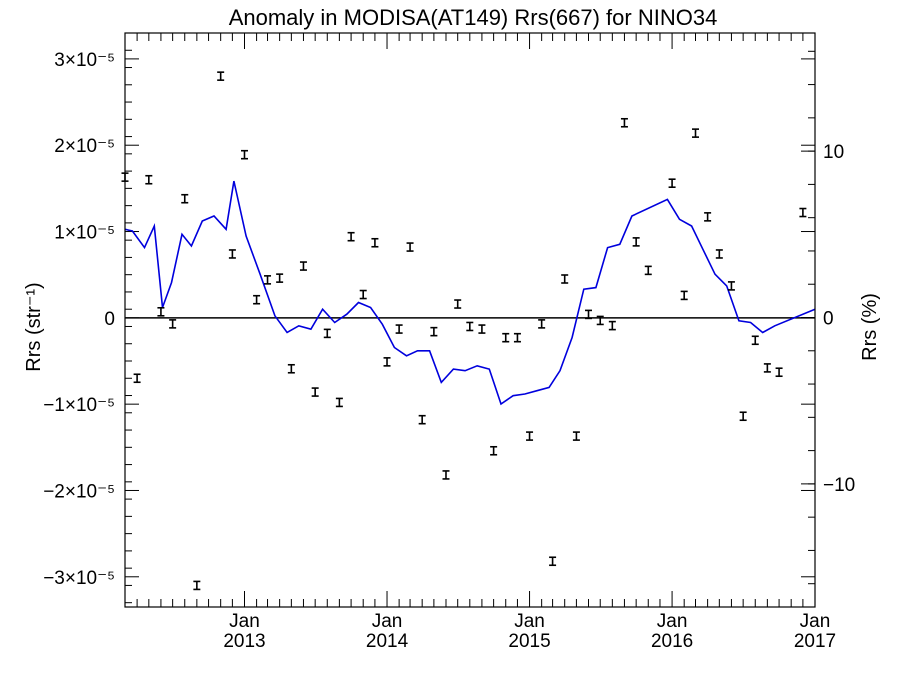 The image size is (900, 675). What do you see at coordinates (34, 326) in the screenshot?
I see `y-axis-left-label: Rrs (str⁻¹)` at bounding box center [34, 326].